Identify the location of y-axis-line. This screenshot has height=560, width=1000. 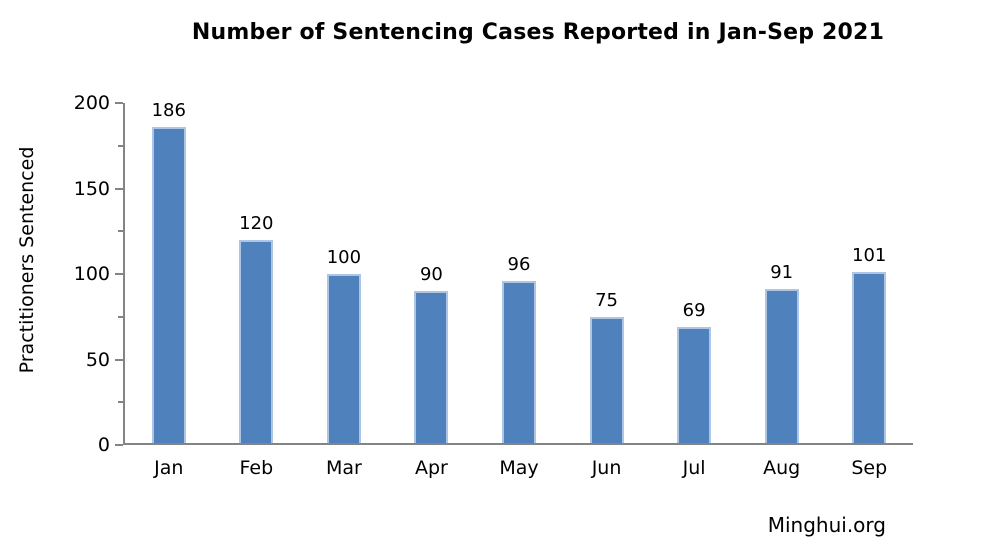
(124, 274).